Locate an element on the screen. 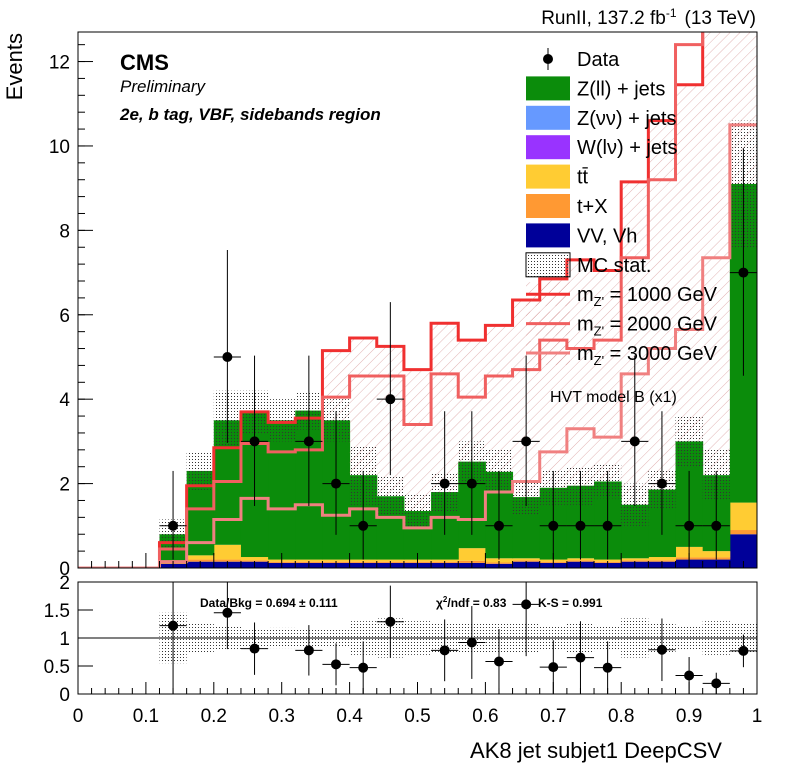  ratio-y-tick-label: 0.5 is located at coordinates (57, 667).